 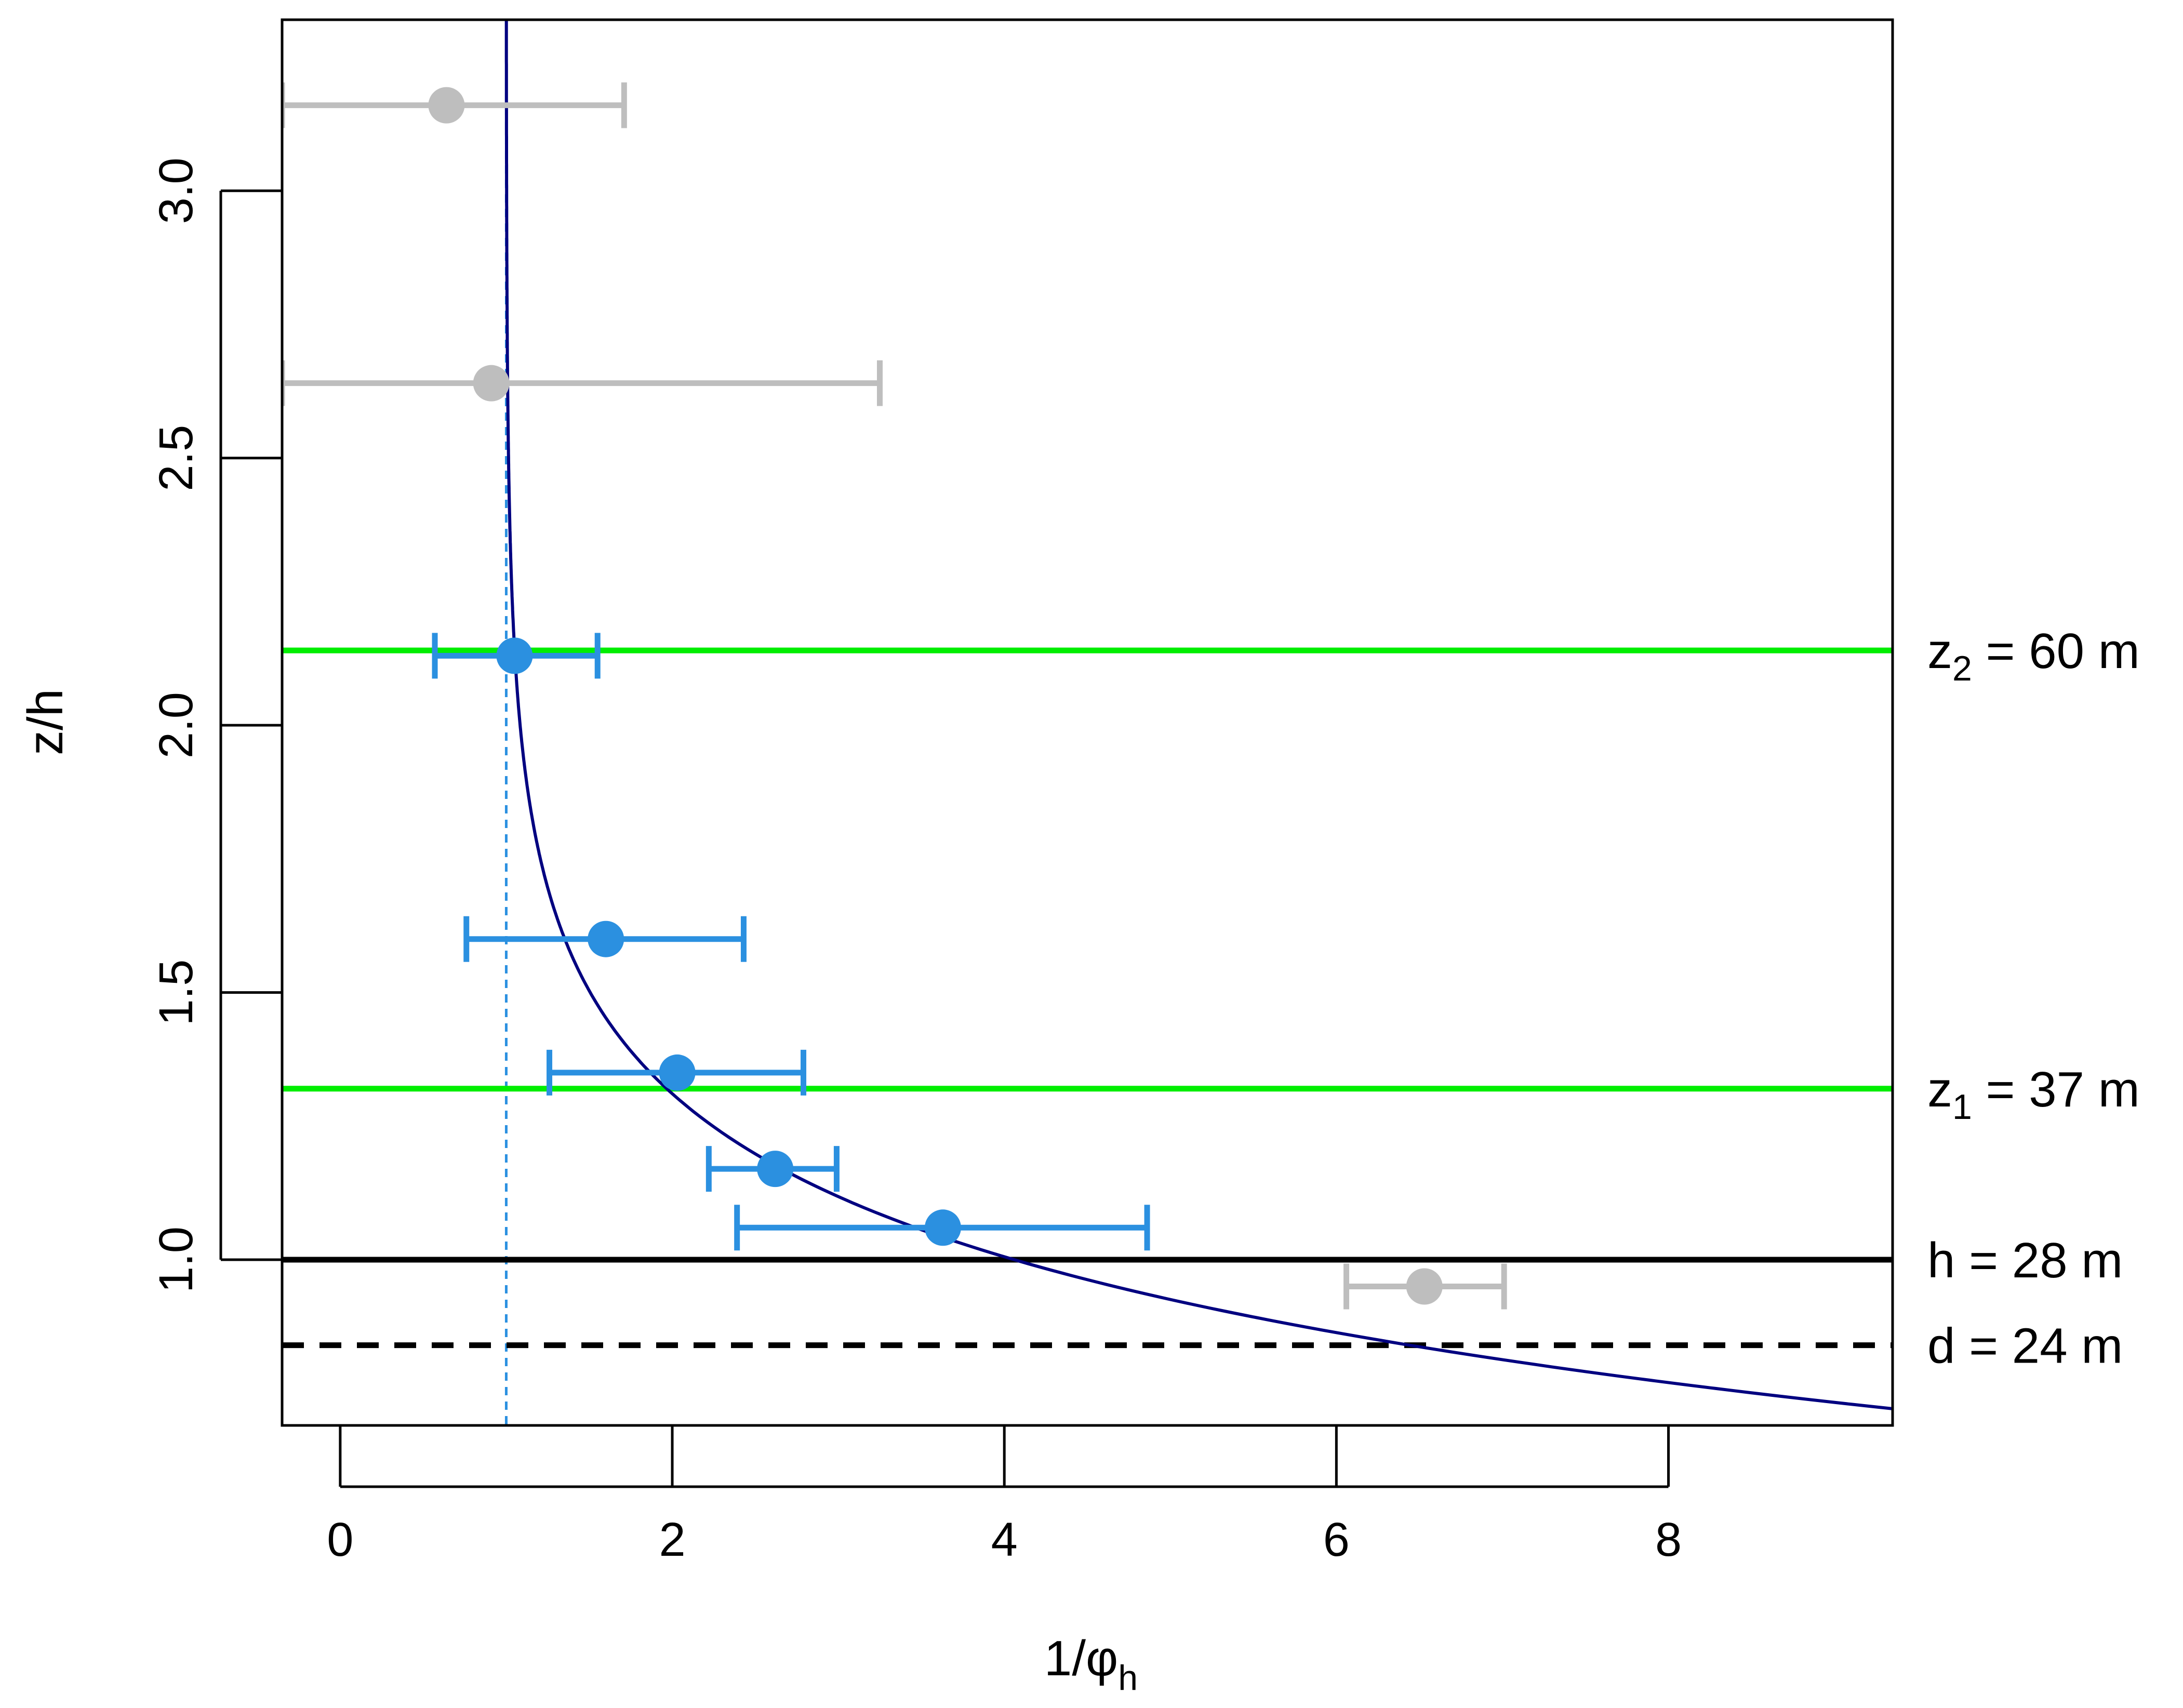 I want to click on x-axis: 0 2 4 6 8, so click(x=1004, y=1495).